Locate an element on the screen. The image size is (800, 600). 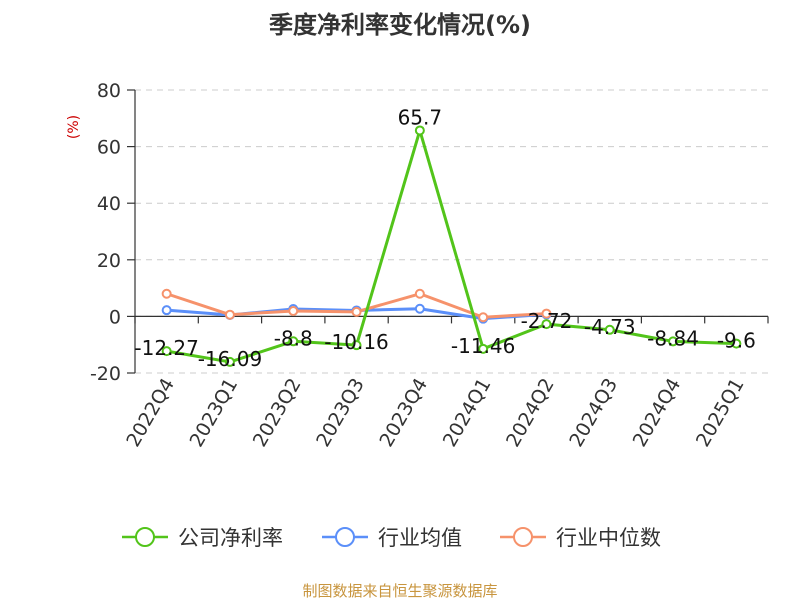
data-label: -9.6 is located at coordinates (736, 341).